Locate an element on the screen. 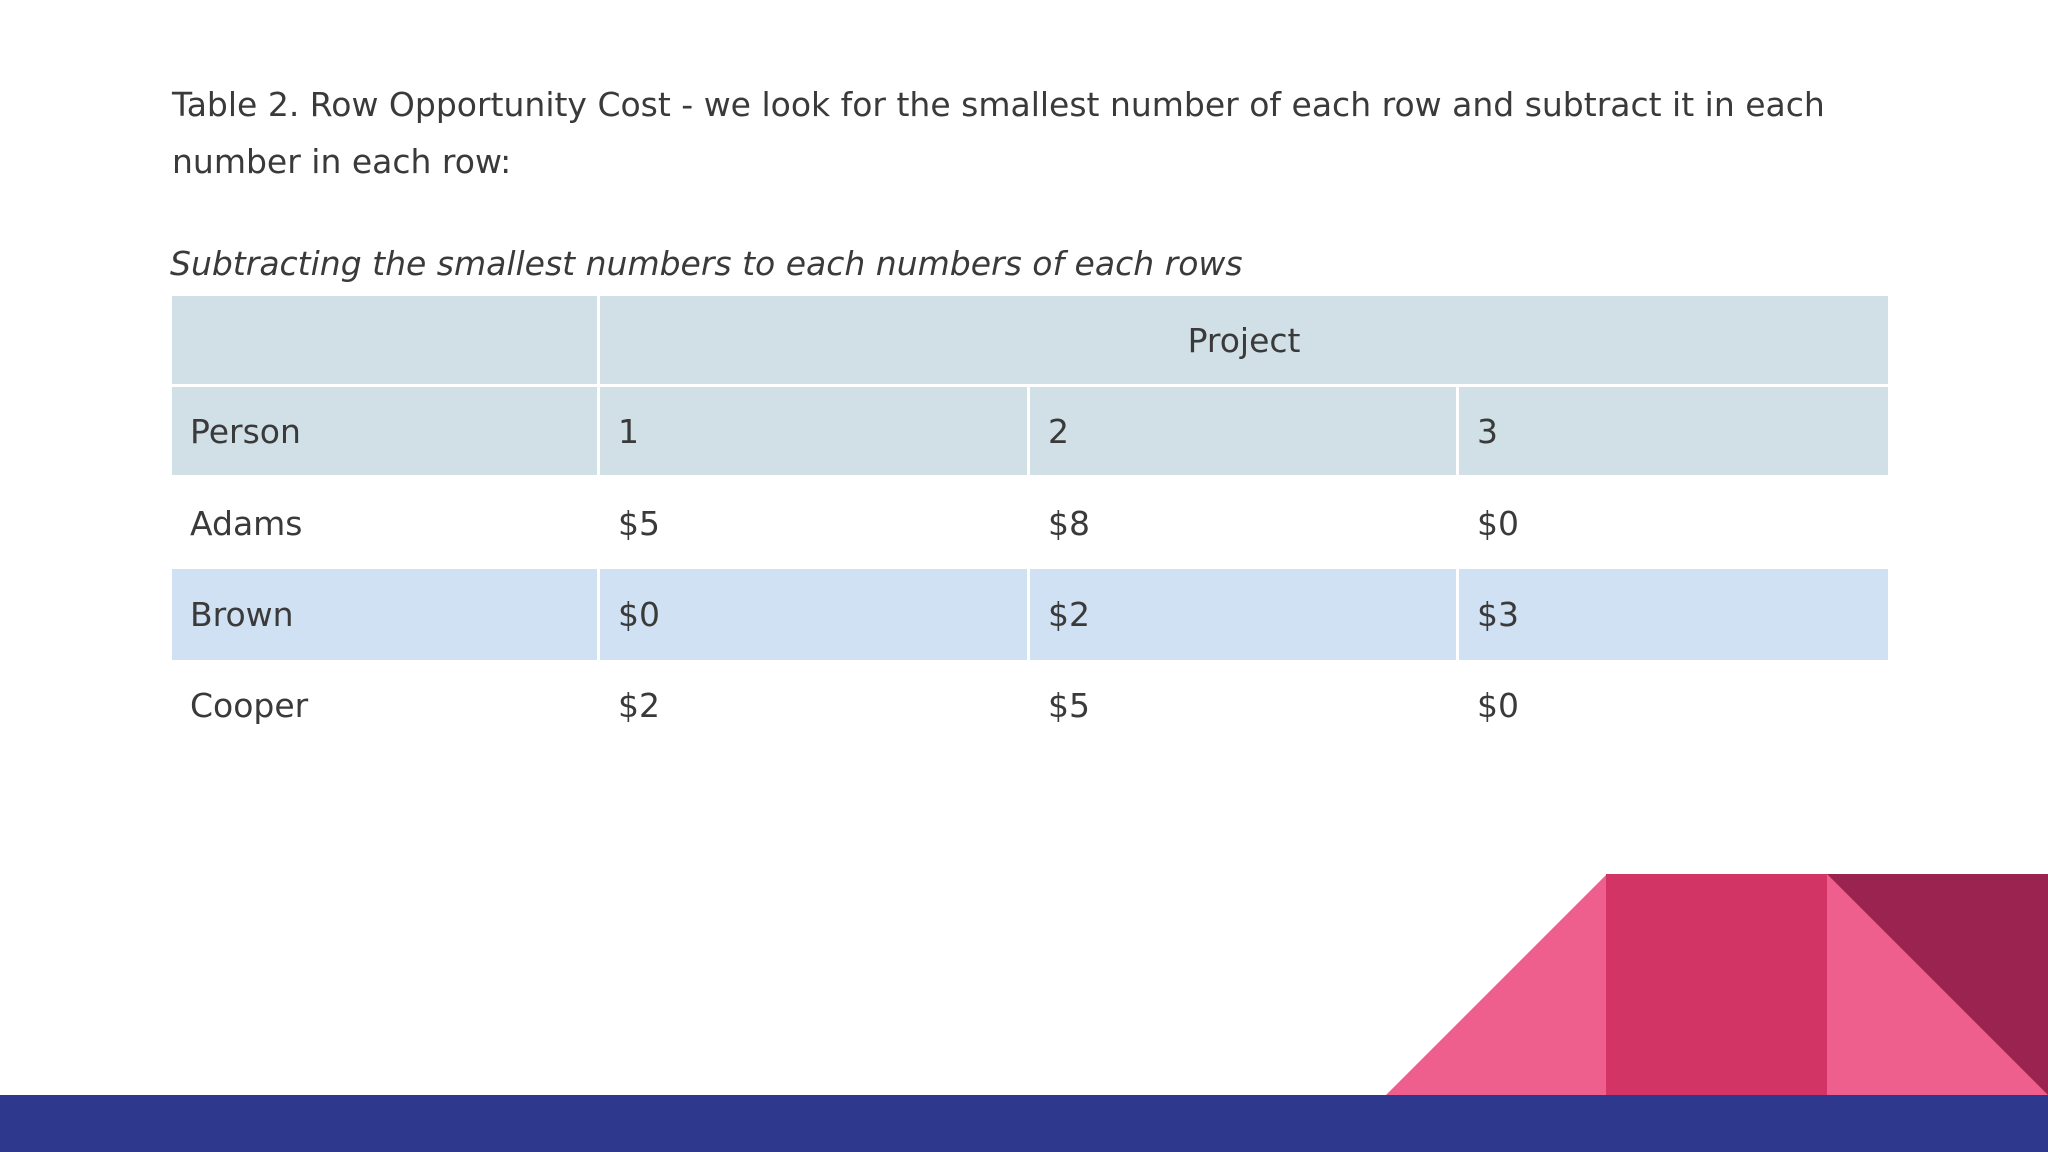 This screenshot has width=2048, height=1152. table-row: Brown $0 $2 $3 is located at coordinates (1030, 614).